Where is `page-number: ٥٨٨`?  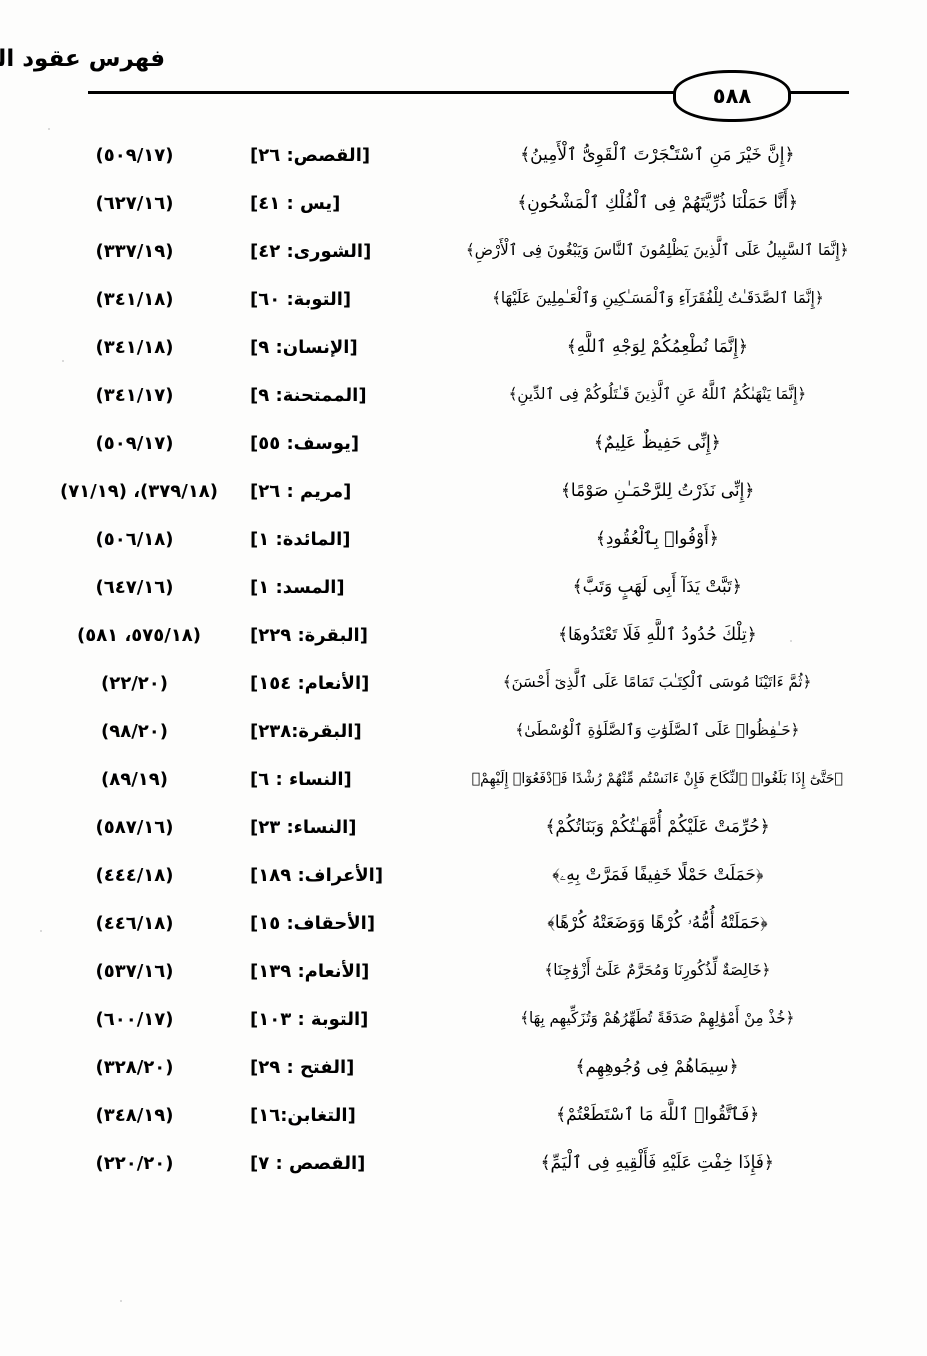
page-number: ٥٨٨ is located at coordinates (732, 95).